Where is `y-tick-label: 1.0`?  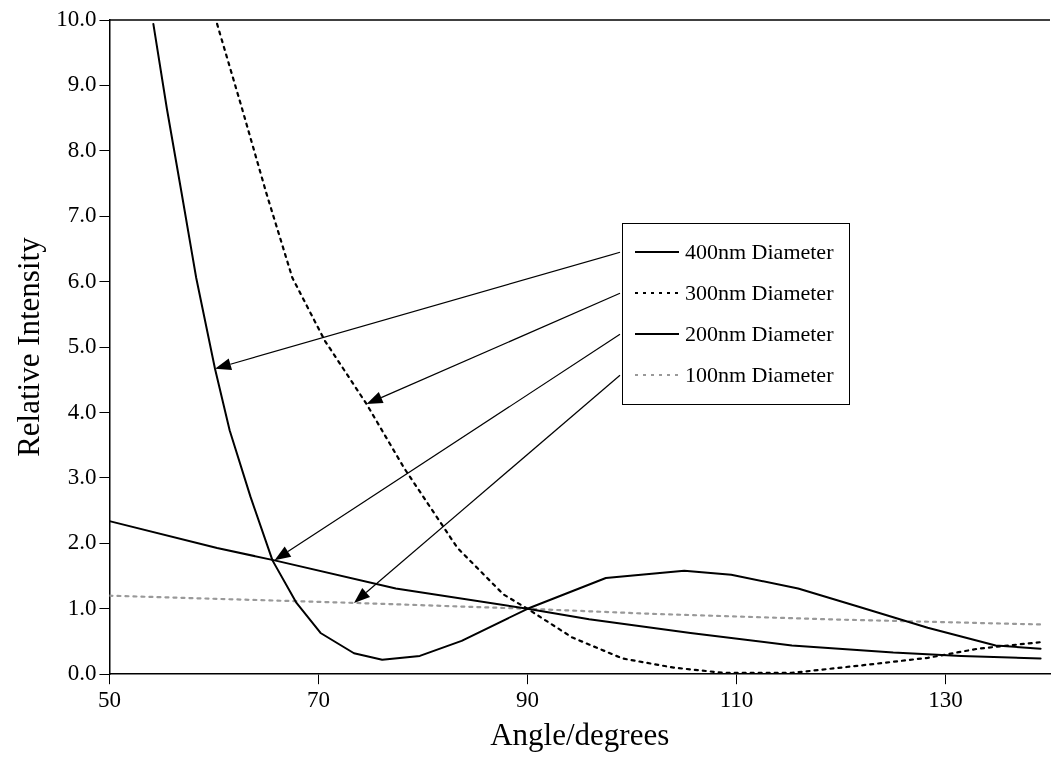
y-tick-label: 1.0 is located at coordinates (82, 607).